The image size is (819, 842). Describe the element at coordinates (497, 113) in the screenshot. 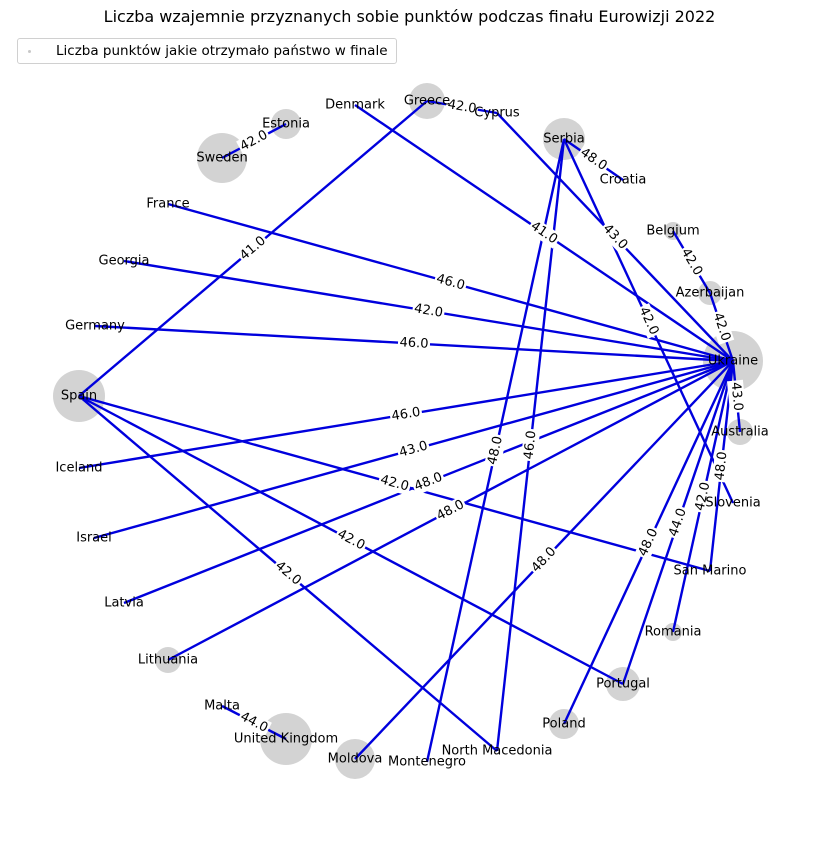

I see `node-label-cyprus: Cyprus` at that location.